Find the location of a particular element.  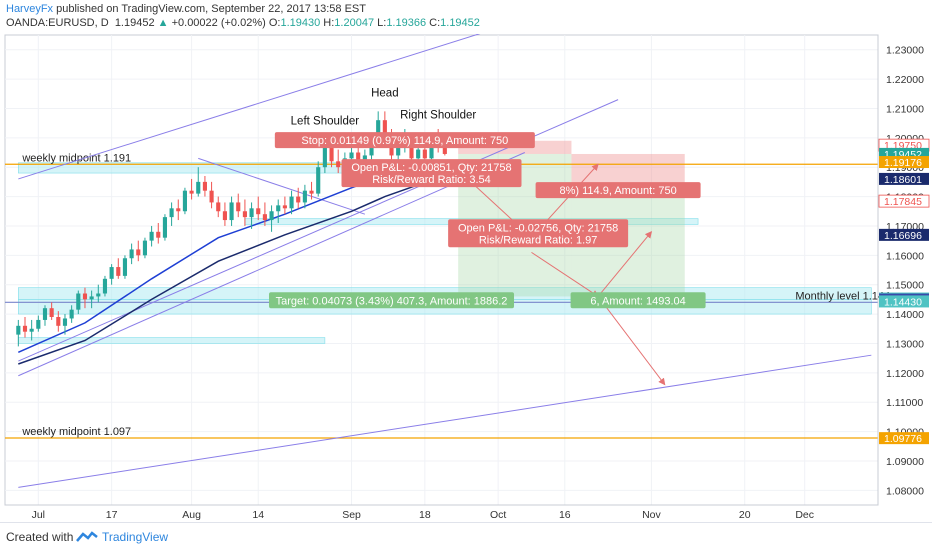

last-price: 1.19452 is located at coordinates (134, 23).